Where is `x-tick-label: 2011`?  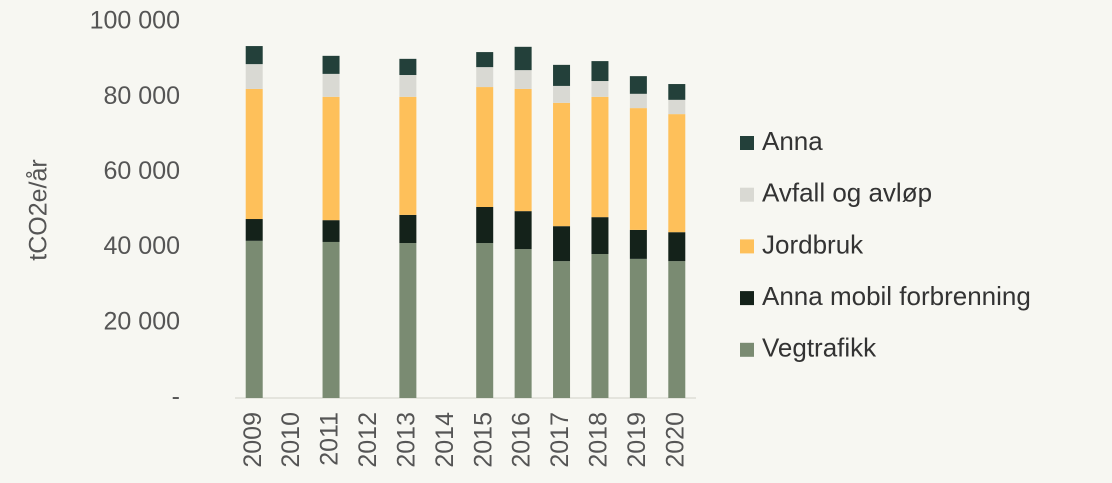
x-tick-label: 2011 is located at coordinates (330, 439).